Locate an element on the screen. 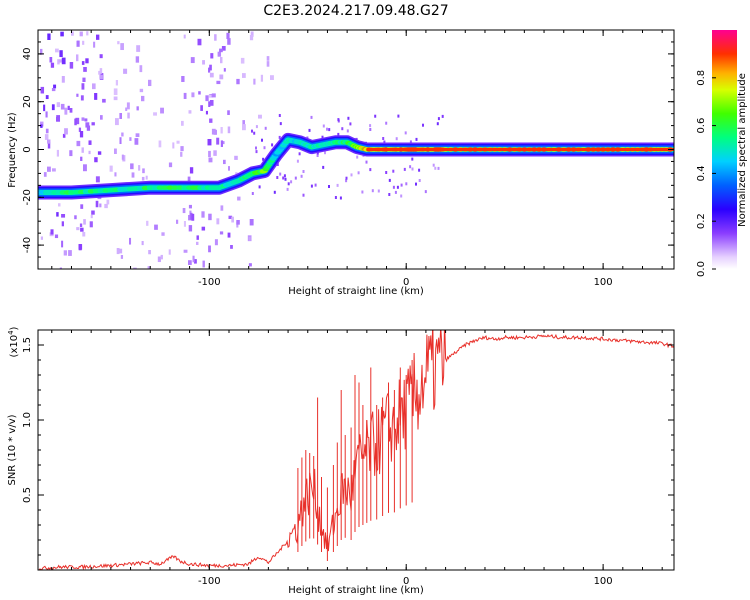 Image resolution: width=750 pixels, height=600 pixels. spectrogram-x-tick-label: 0 is located at coordinates (406, 282).